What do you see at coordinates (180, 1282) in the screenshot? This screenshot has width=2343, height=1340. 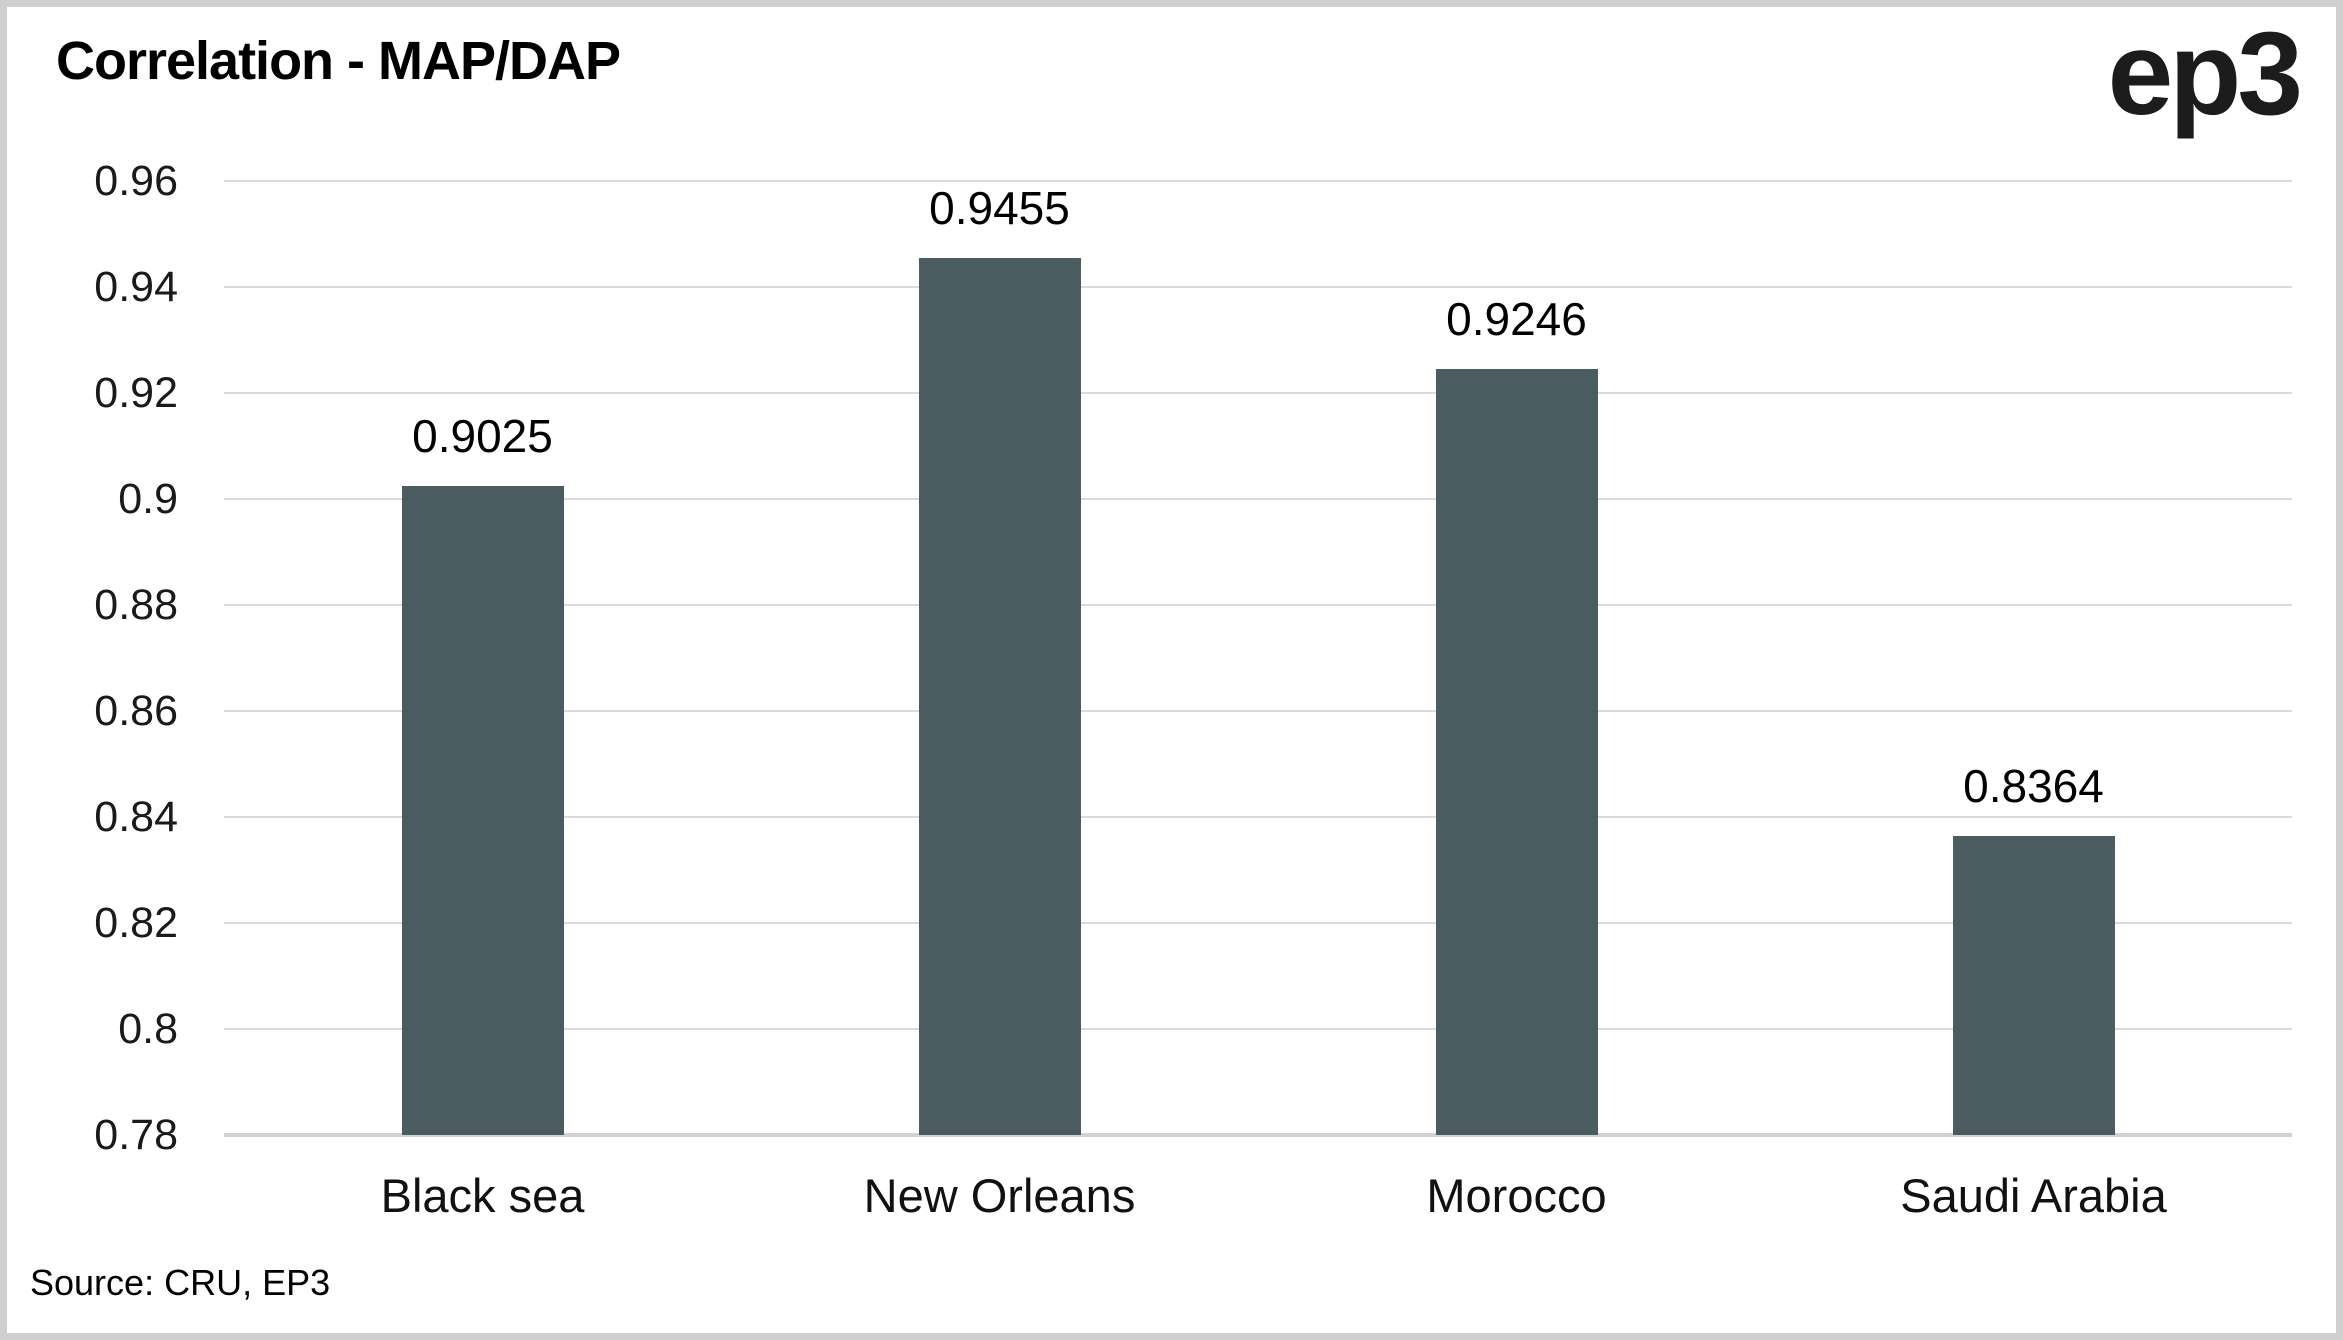 I see `source-note: Source: CRU, EP3` at bounding box center [180, 1282].